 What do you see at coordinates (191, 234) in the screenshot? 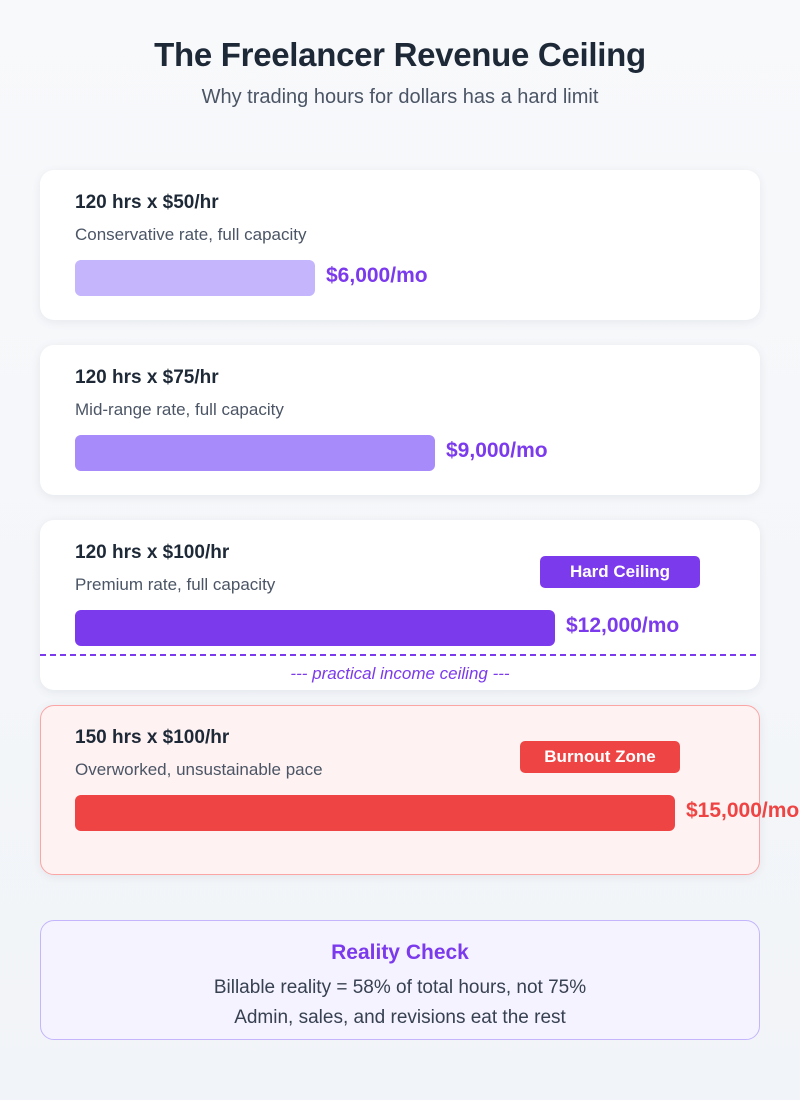
I see `card-description: Conservative rate, full capacity` at bounding box center [191, 234].